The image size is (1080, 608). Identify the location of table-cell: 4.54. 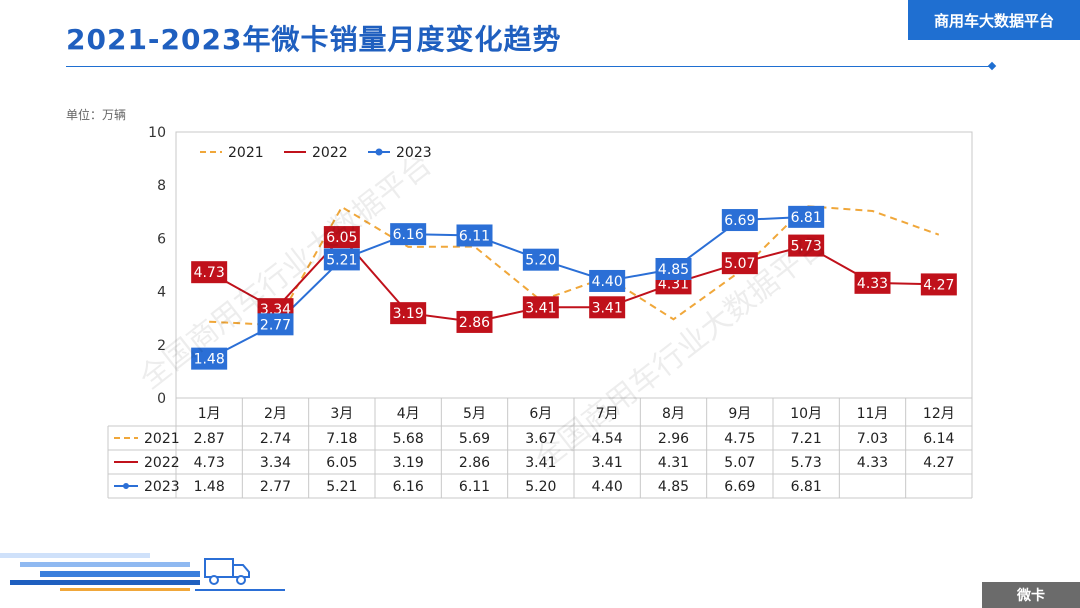
(607, 439).